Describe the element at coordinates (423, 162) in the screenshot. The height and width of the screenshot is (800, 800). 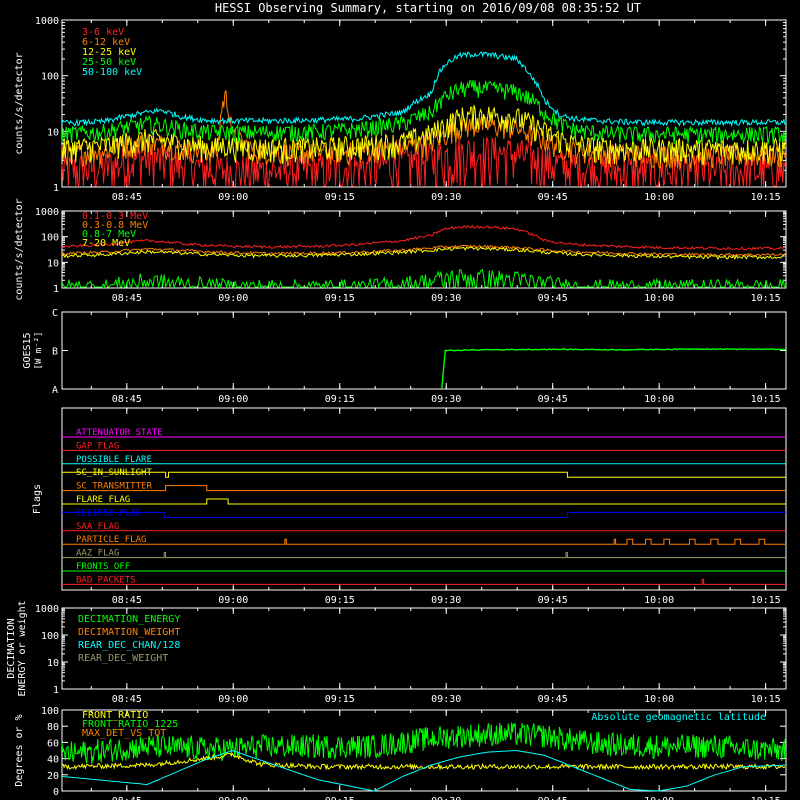
I see `series-line-3-6-kev` at that location.